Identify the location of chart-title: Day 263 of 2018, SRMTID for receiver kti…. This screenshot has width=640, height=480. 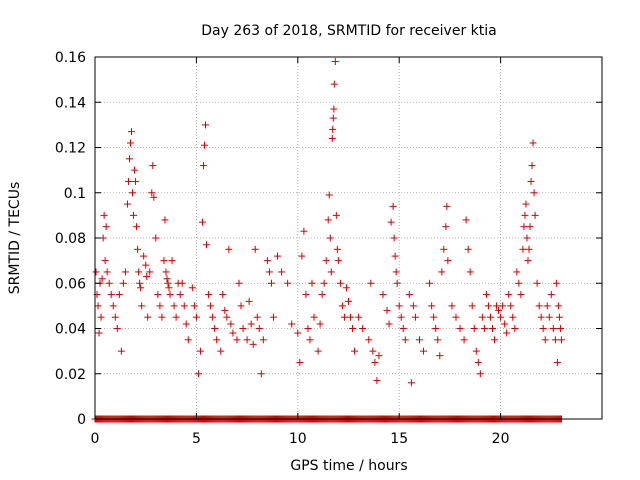
(348, 31).